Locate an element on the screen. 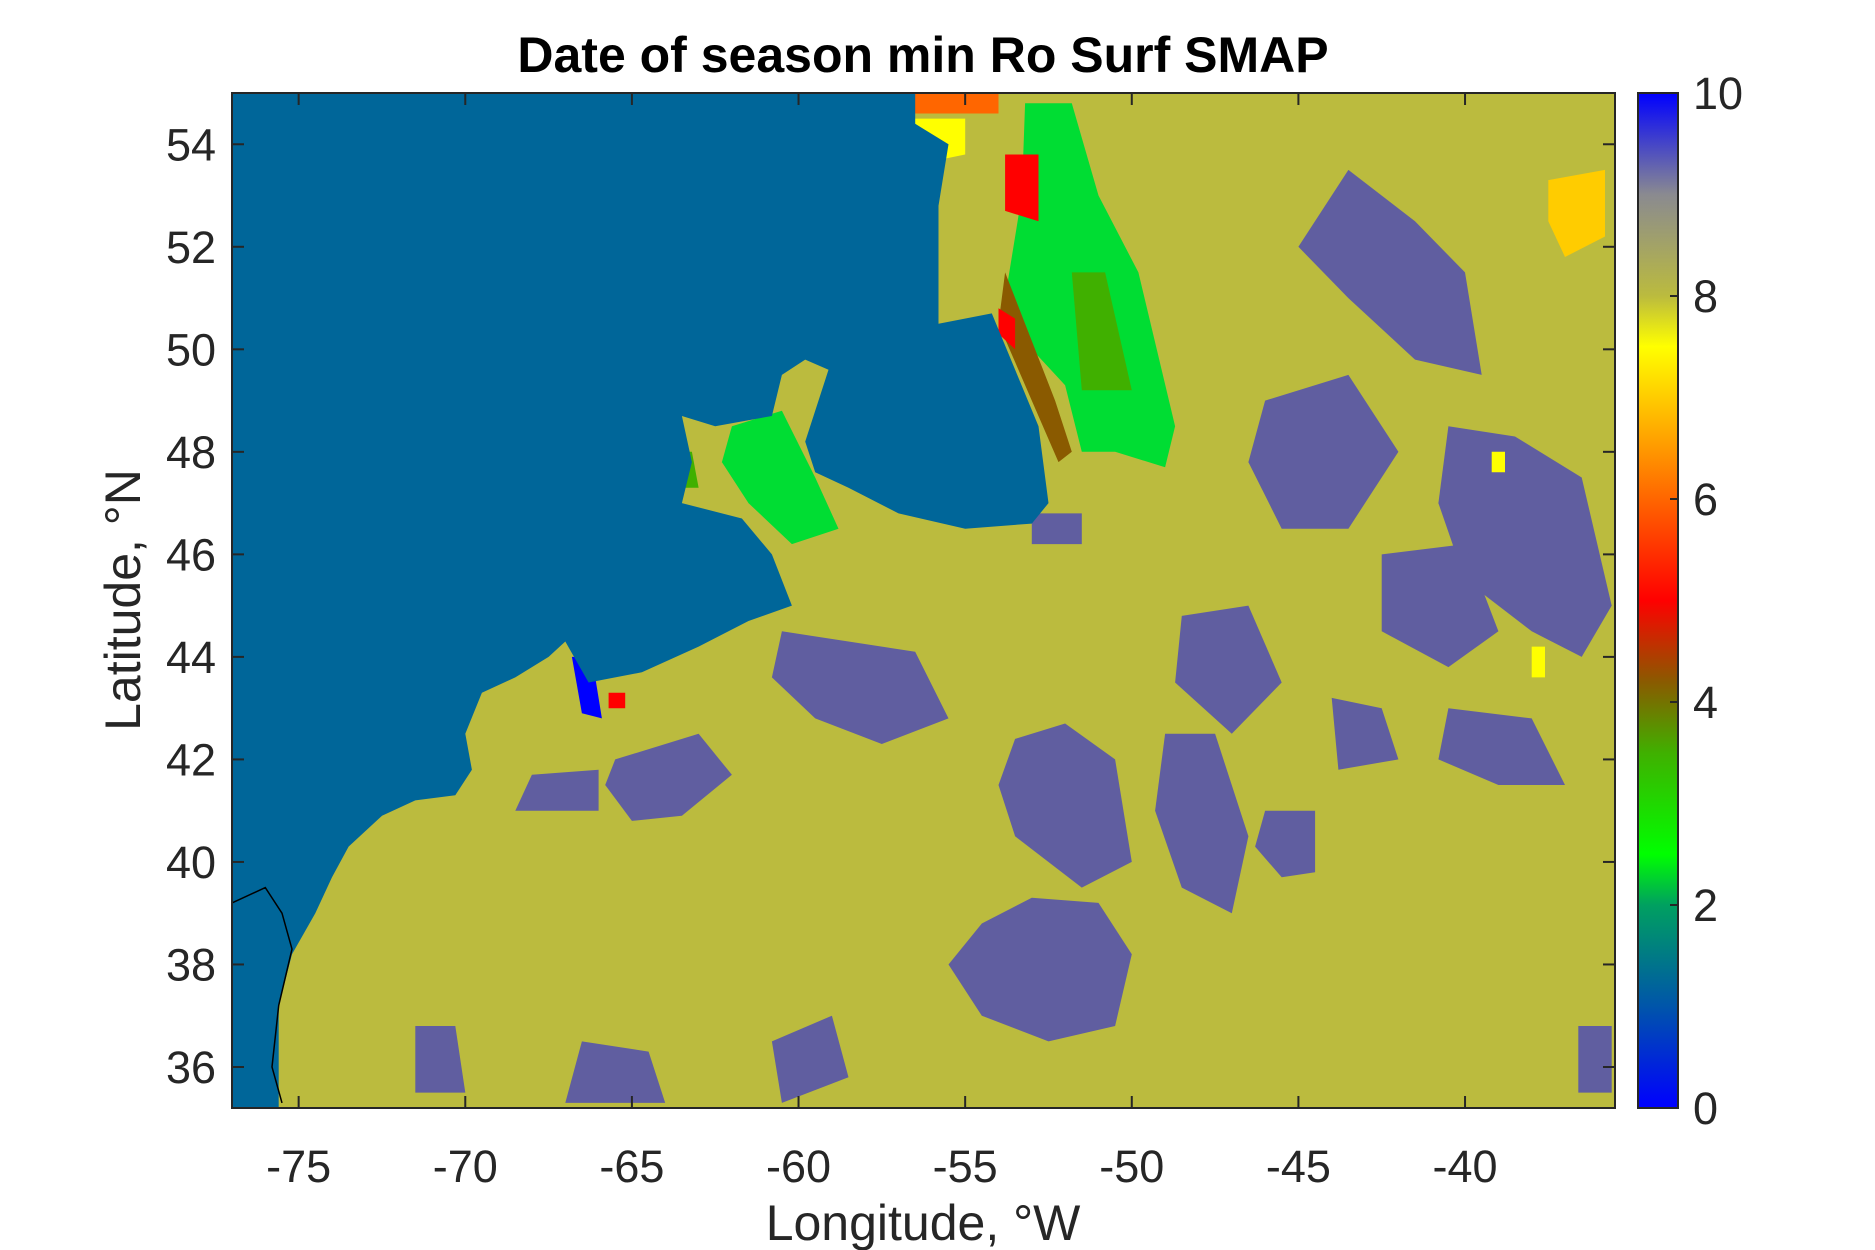 The width and height of the screenshot is (1875, 1250). y-tick-label: 48 is located at coordinates (191, 452).